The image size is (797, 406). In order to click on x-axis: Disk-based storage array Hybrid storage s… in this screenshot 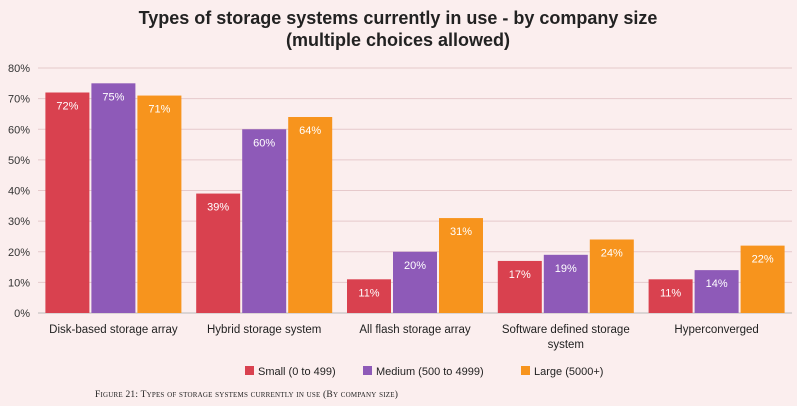, I will do `click(404, 337)`.